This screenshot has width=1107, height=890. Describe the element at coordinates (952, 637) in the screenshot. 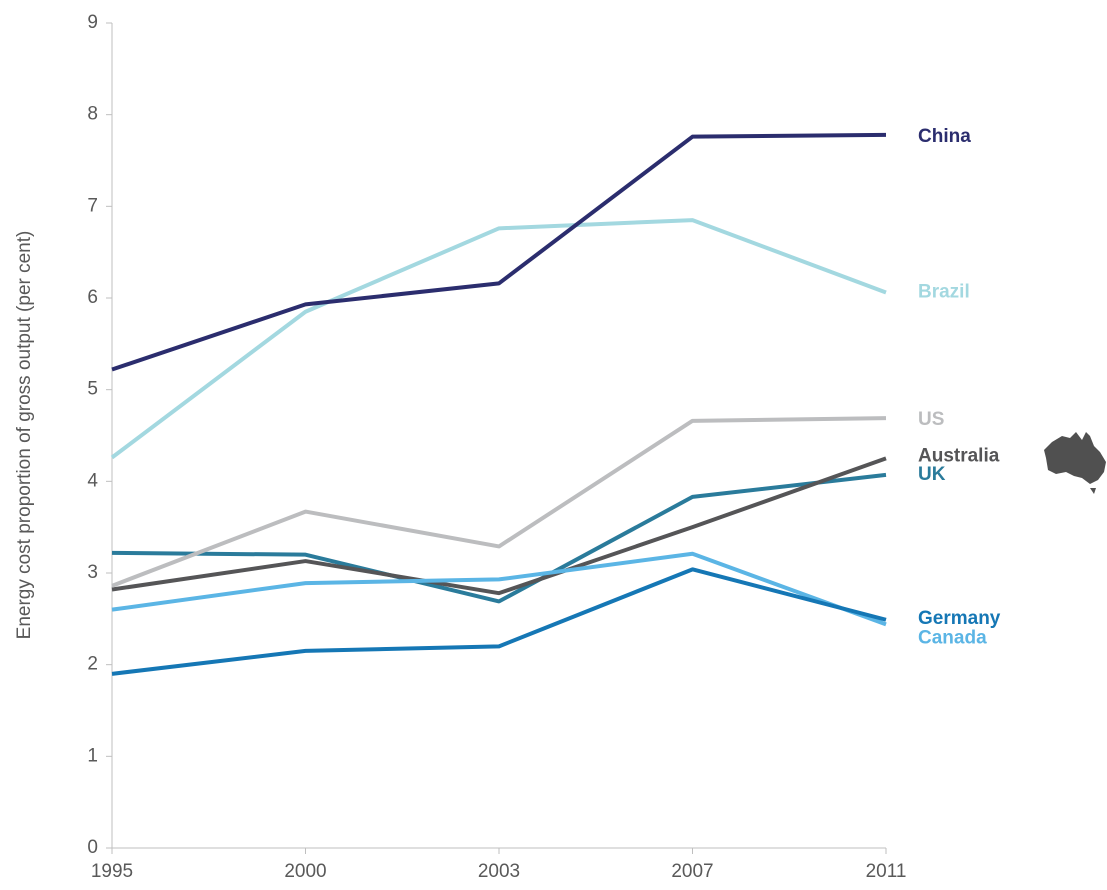

I see `series-label: Canada` at that location.